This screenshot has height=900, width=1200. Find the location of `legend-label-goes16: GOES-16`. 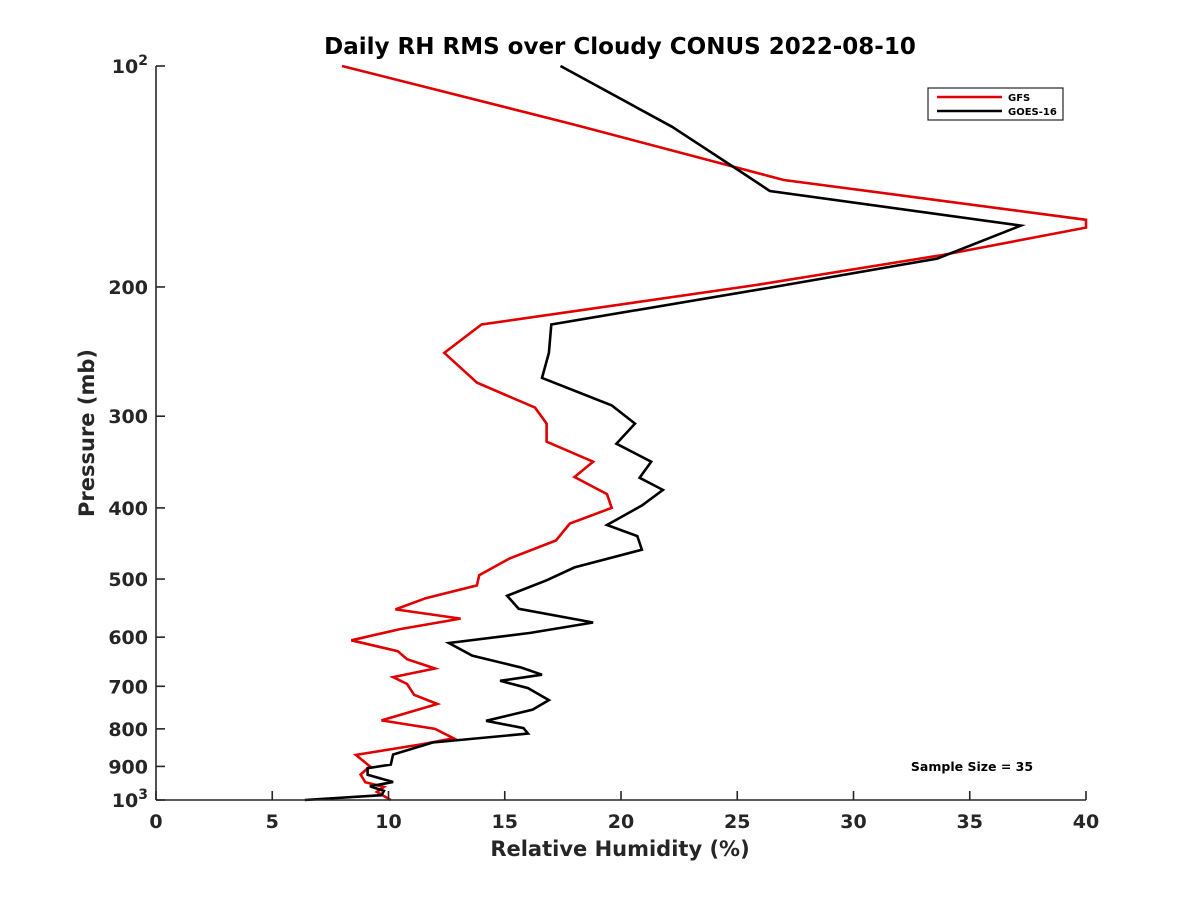

legend-label-goes16: GOES-16 is located at coordinates (1032, 112).